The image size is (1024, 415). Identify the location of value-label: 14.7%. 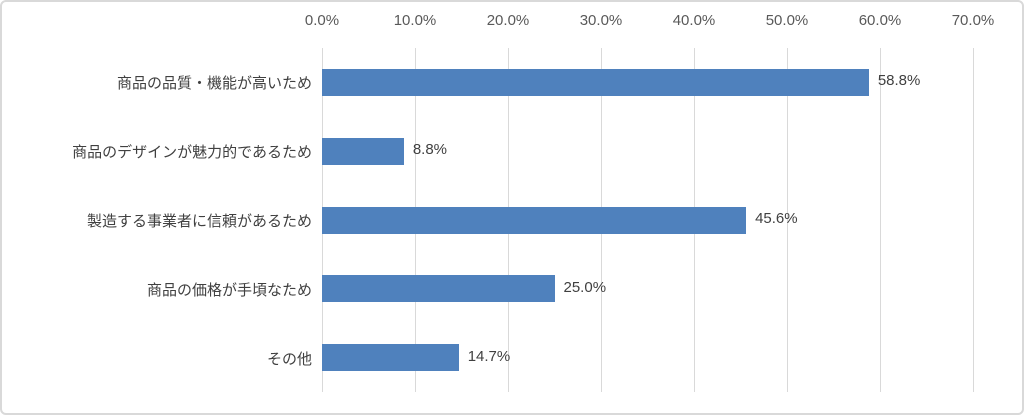
(489, 356).